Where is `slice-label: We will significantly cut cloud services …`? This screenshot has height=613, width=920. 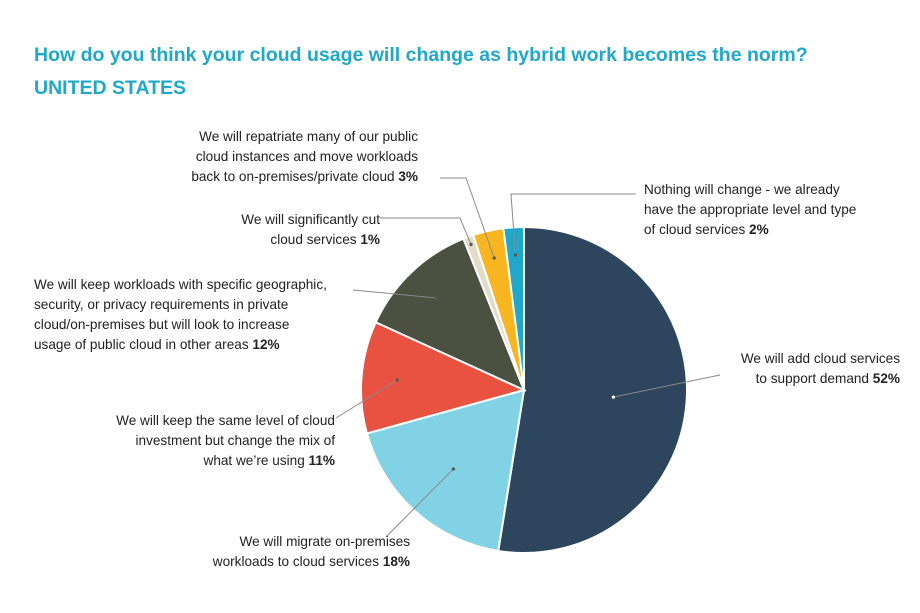
slice-label: We will significantly cut cloud services … is located at coordinates (265, 230).